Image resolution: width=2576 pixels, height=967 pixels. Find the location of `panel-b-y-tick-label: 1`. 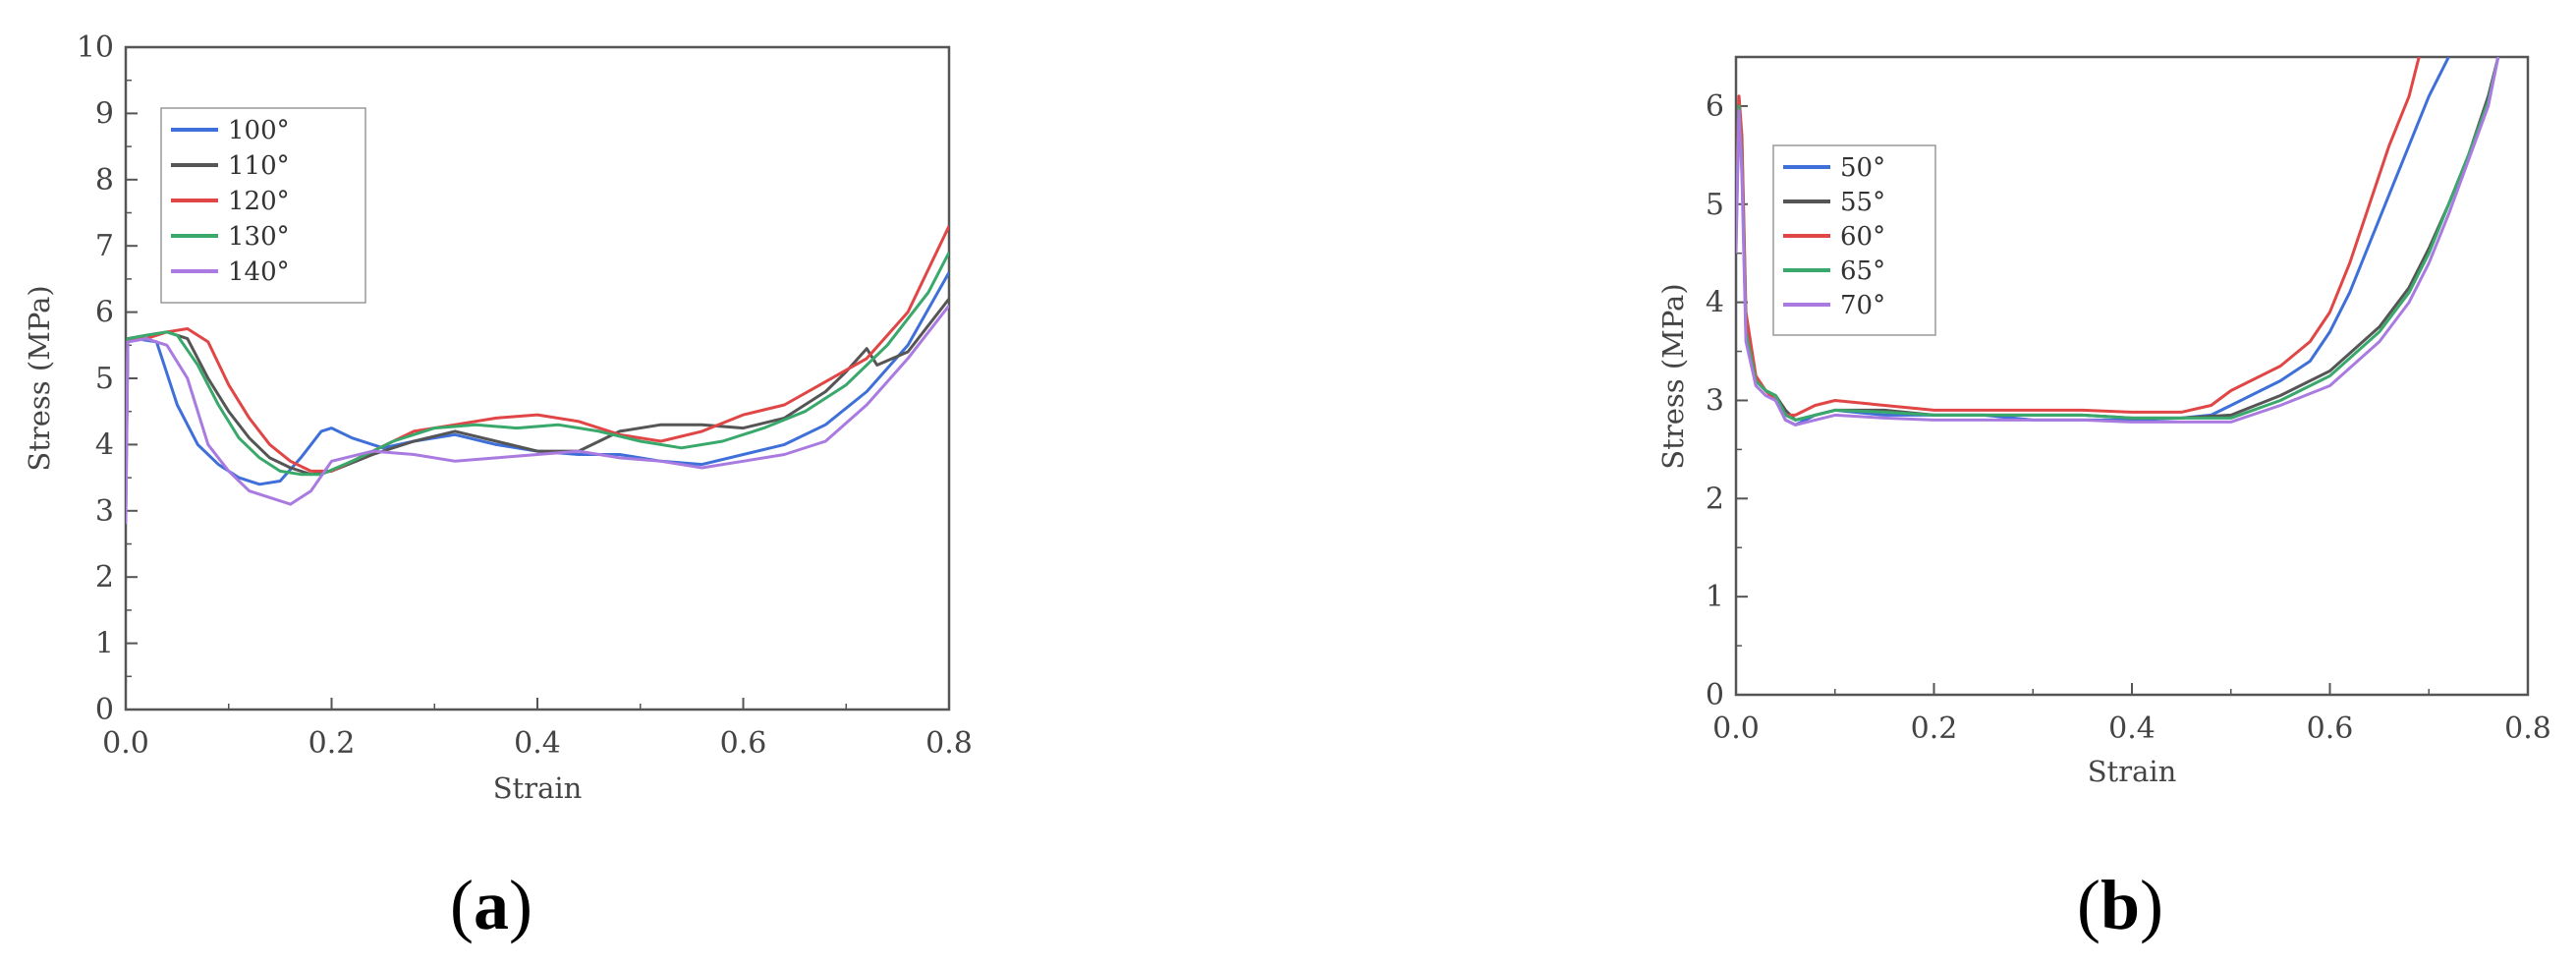

panel-b-y-tick-label: 1 is located at coordinates (1715, 597).